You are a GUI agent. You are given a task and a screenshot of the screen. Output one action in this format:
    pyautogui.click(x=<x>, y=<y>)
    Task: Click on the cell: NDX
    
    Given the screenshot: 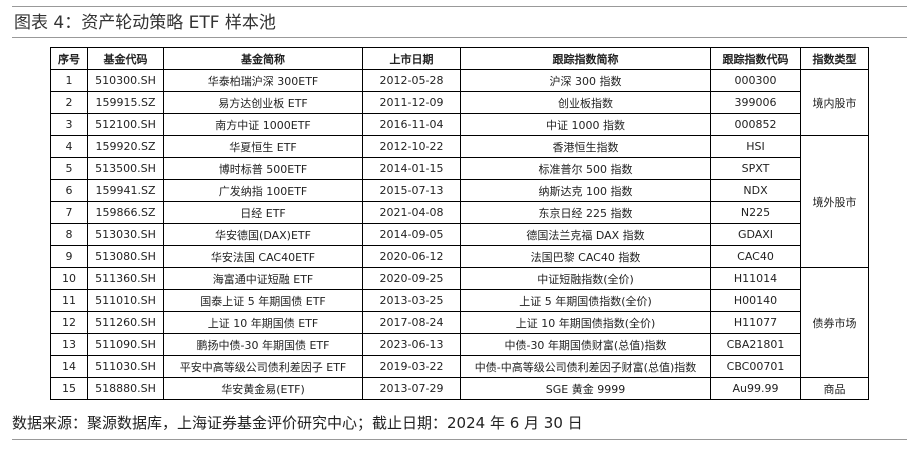 What is the action you would take?
    pyautogui.click(x=755, y=190)
    